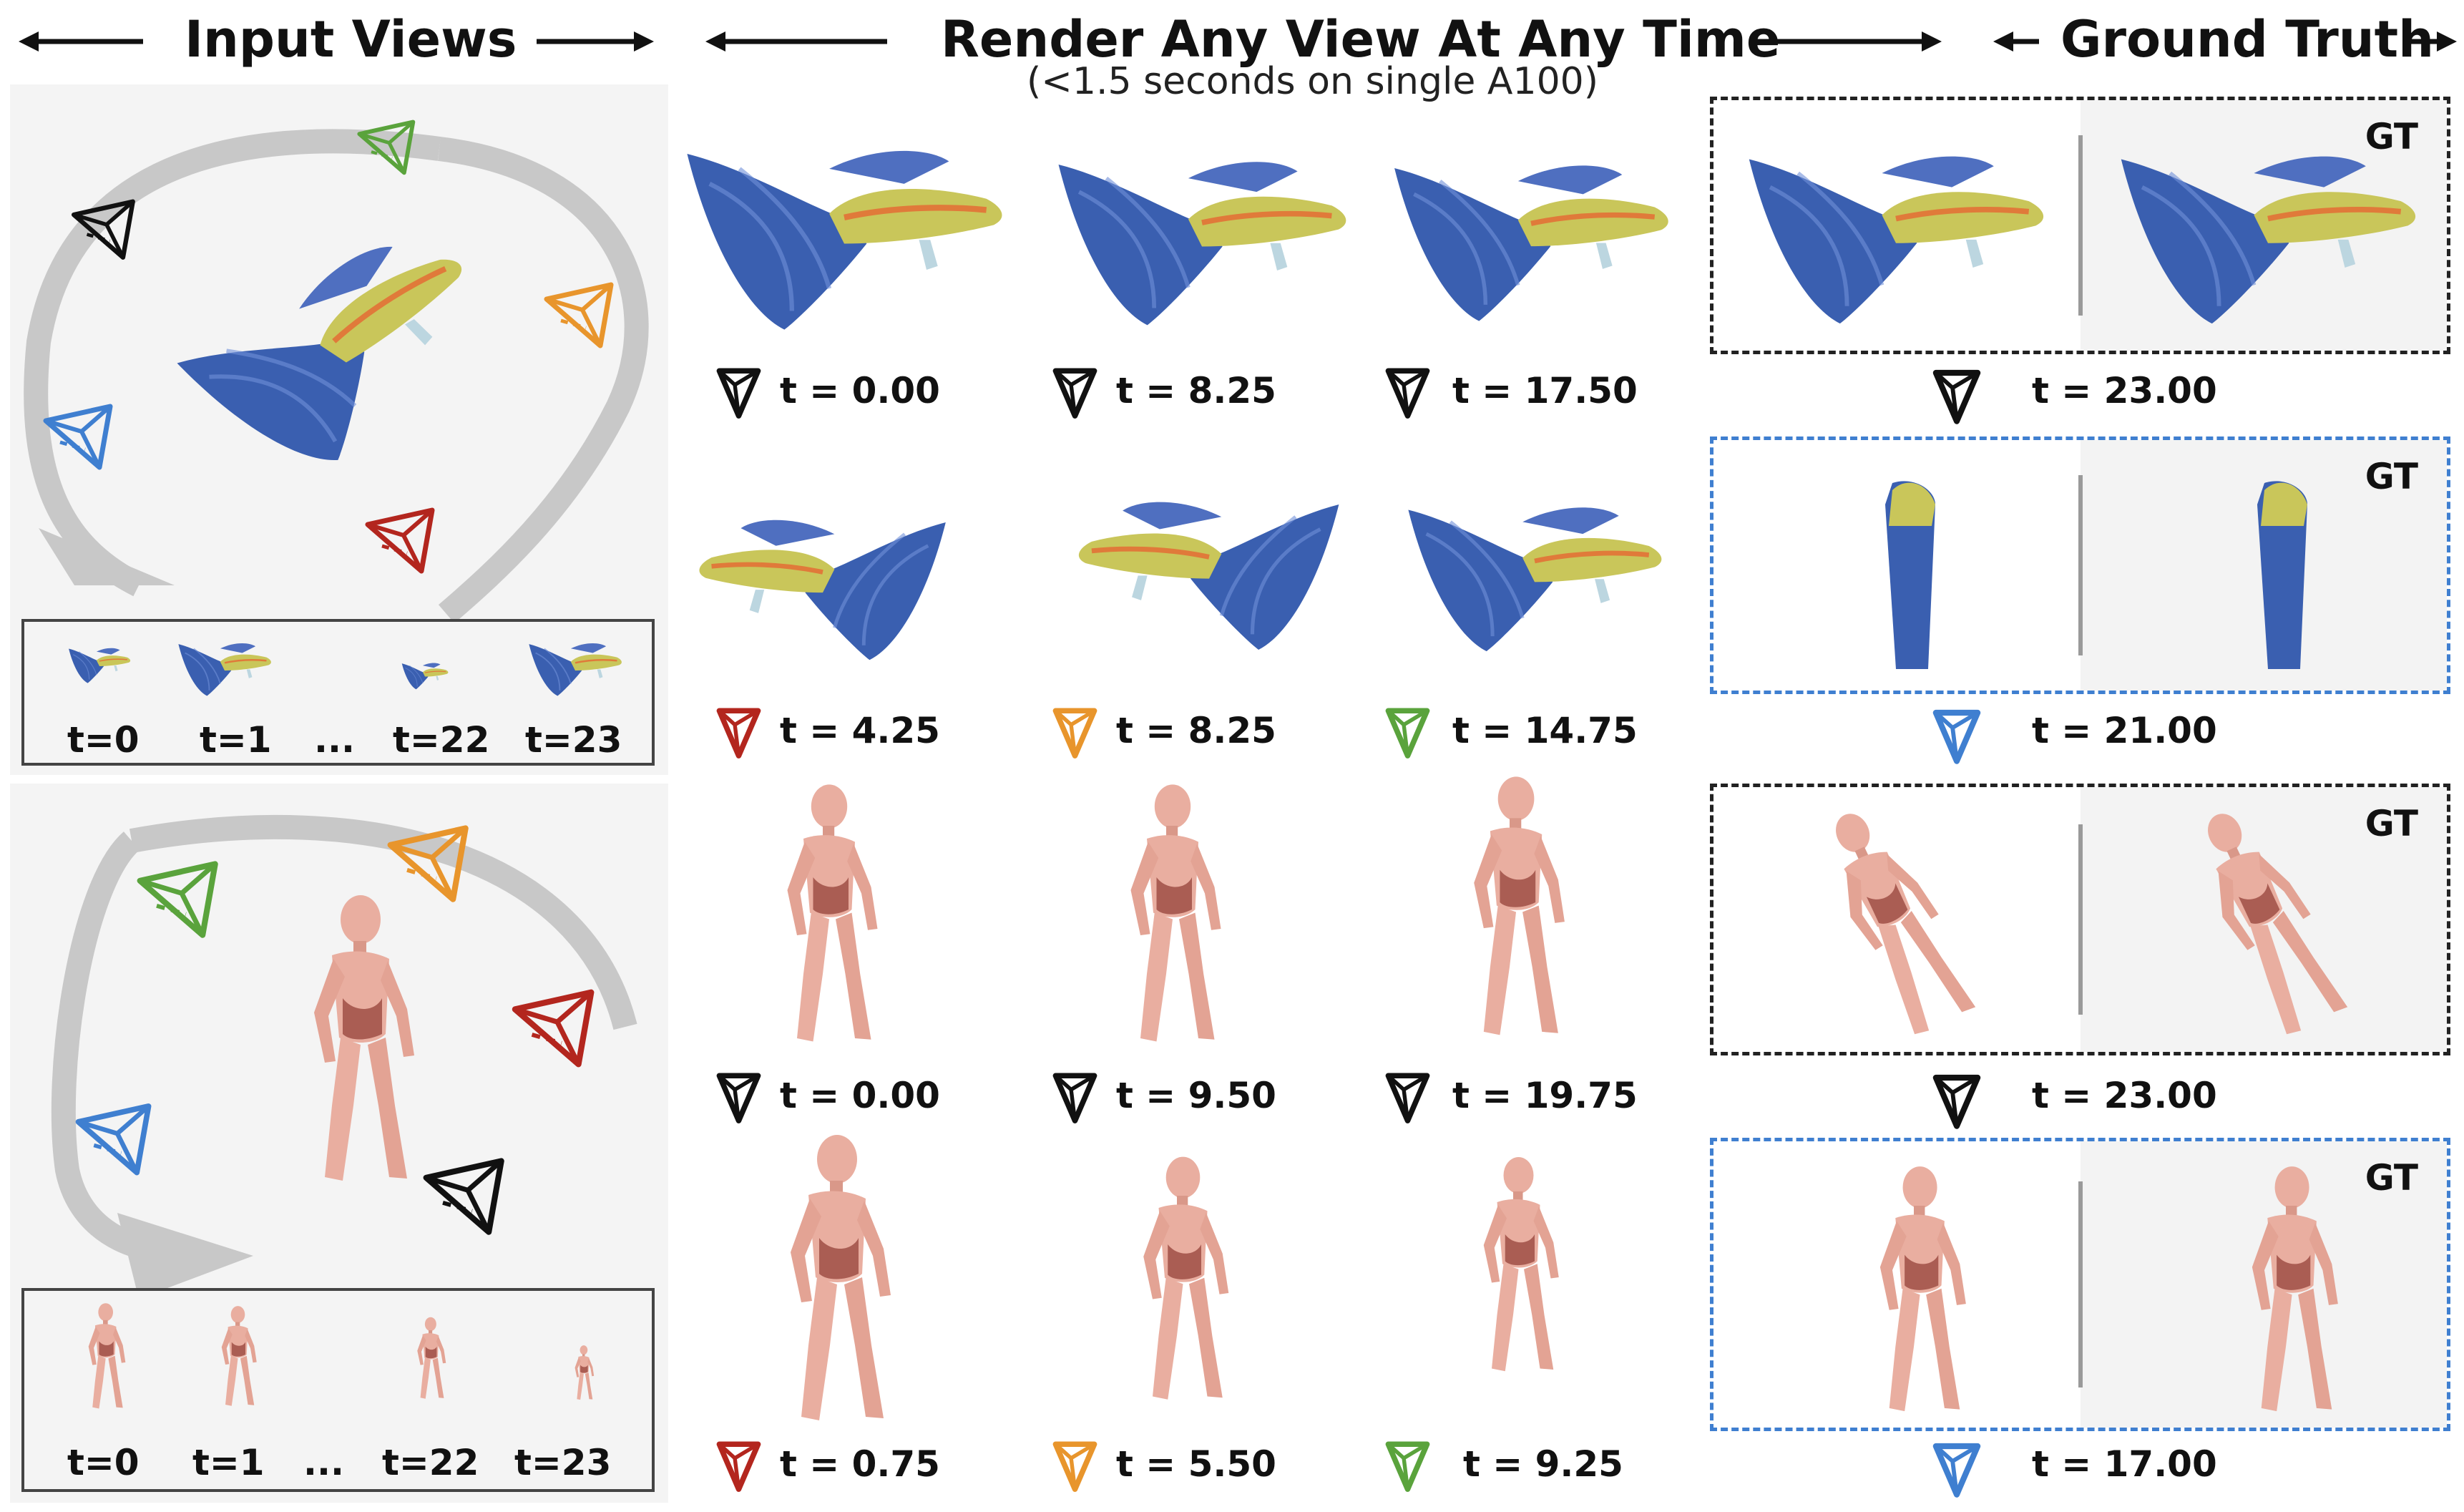 This screenshot has height=1512, width=2464. I want to click on time-label: t = 4.25, so click(860, 730).